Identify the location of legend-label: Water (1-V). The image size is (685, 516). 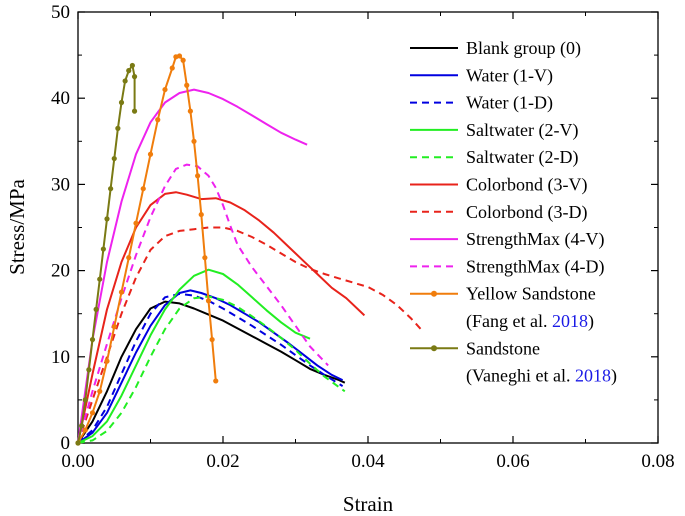
(509, 75).